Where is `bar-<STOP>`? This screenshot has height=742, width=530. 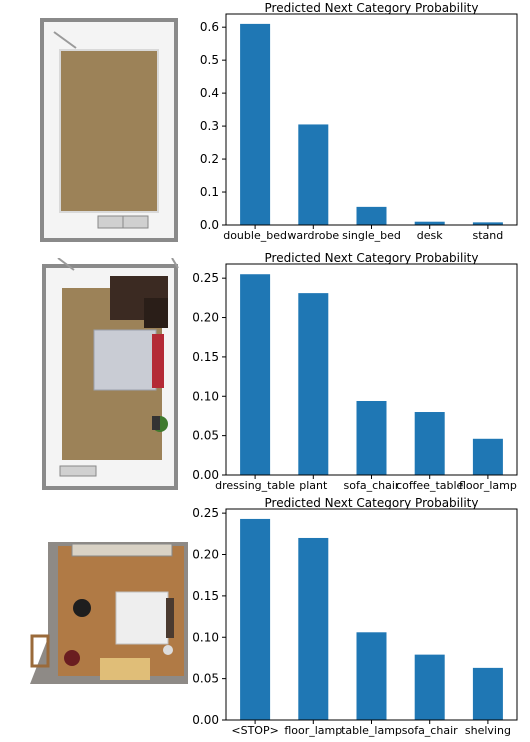 bar-<STOP> is located at coordinates (255, 619).